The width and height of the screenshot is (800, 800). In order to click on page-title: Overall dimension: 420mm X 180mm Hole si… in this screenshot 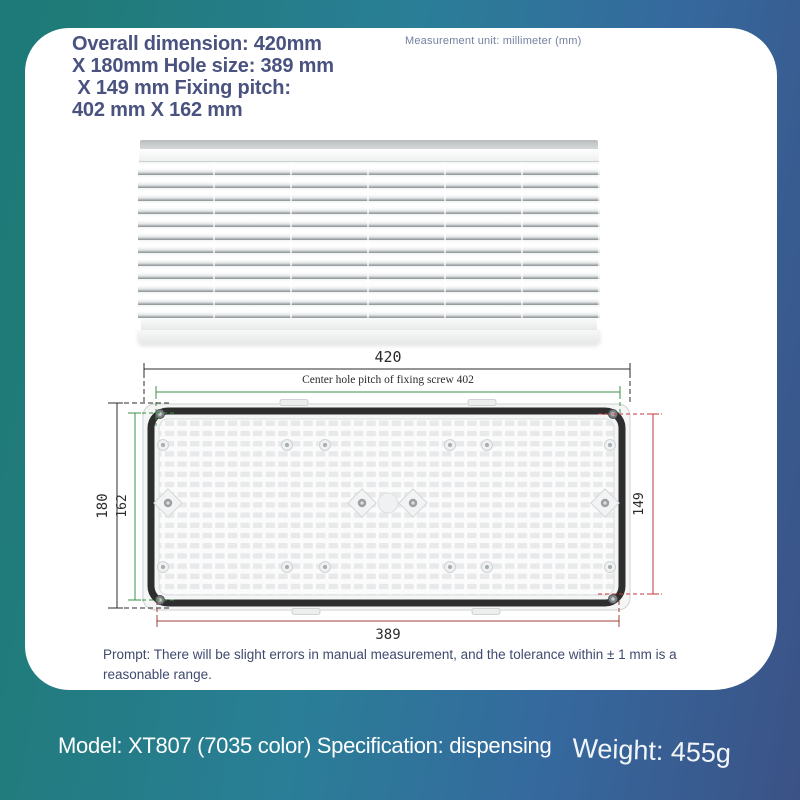, I will do `click(203, 77)`.